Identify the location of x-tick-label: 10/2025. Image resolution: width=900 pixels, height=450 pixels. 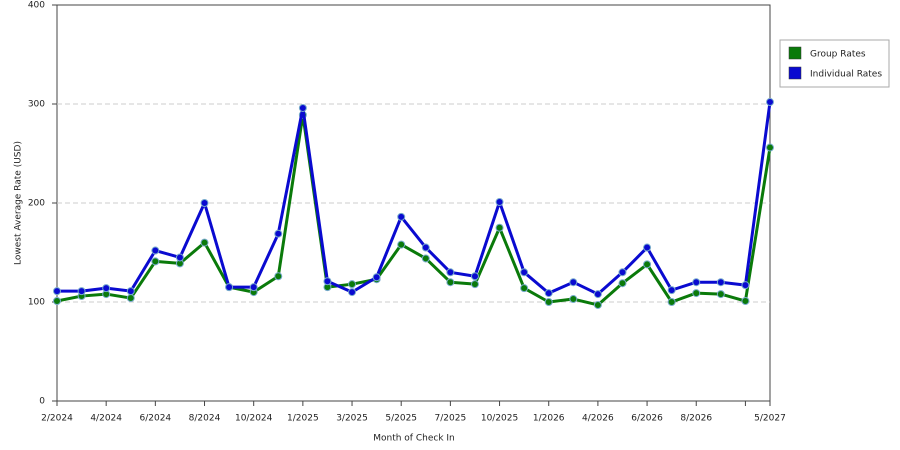
(499, 419).